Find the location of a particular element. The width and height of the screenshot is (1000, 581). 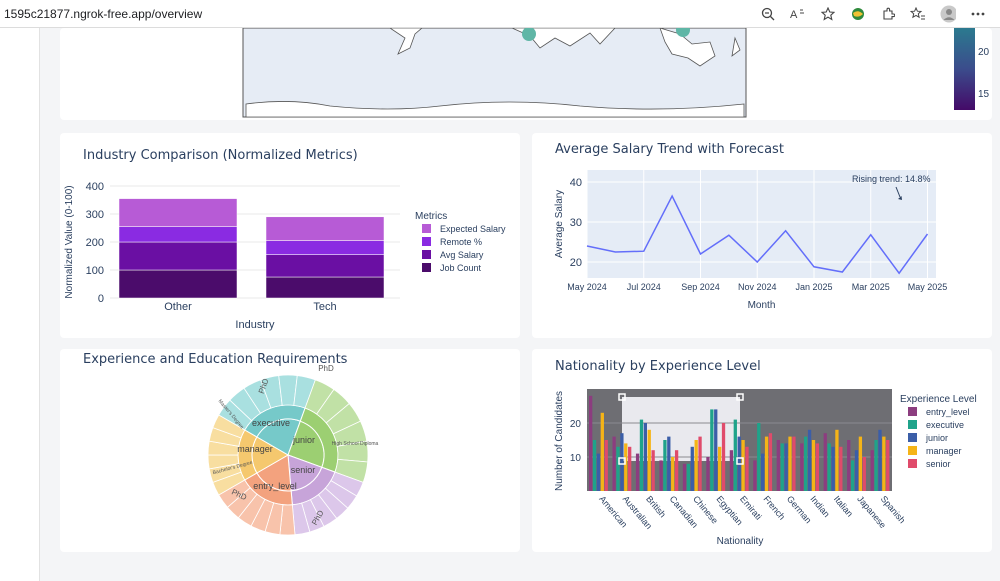

x-tick-label: Mar 2025 is located at coordinates (871, 287).